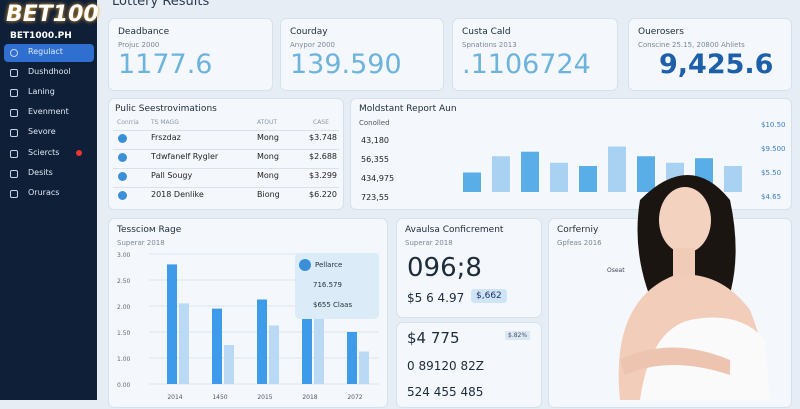 The width and height of the screenshot is (800, 409). Describe the element at coordinates (489, 296) in the screenshot. I see `avail-badge: $,662` at that location.